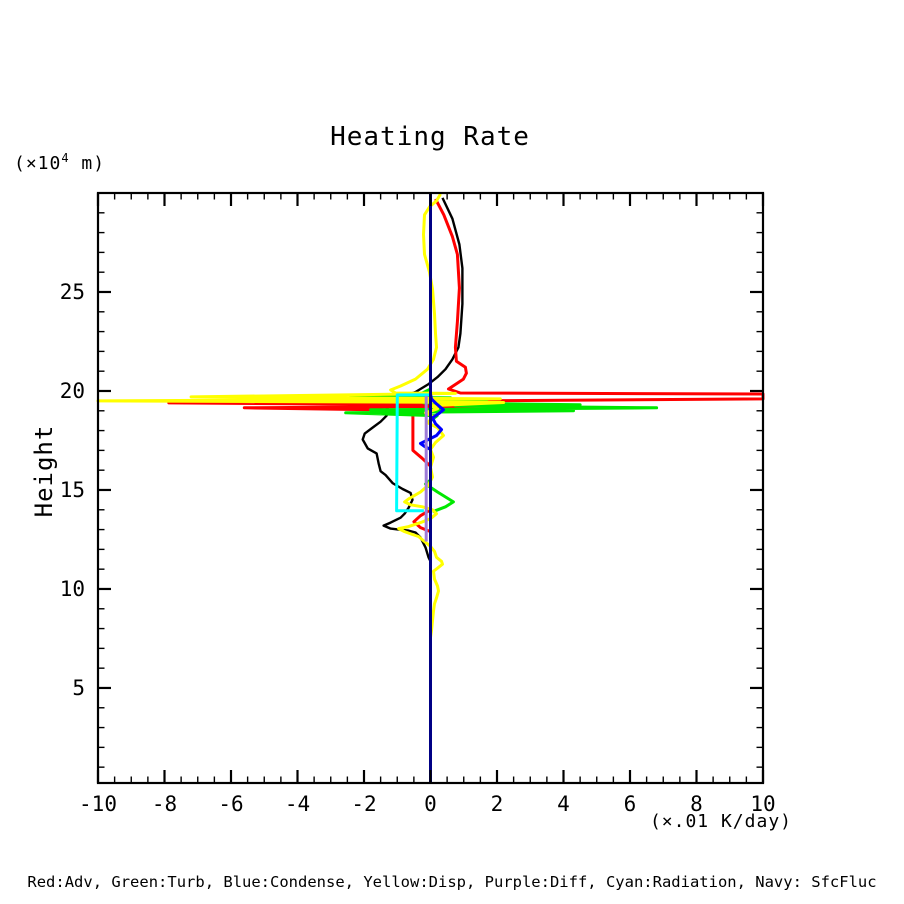 Image resolution: width=904 pixels, height=904 pixels. I want to click on x-tick-label: 6, so click(630, 804).